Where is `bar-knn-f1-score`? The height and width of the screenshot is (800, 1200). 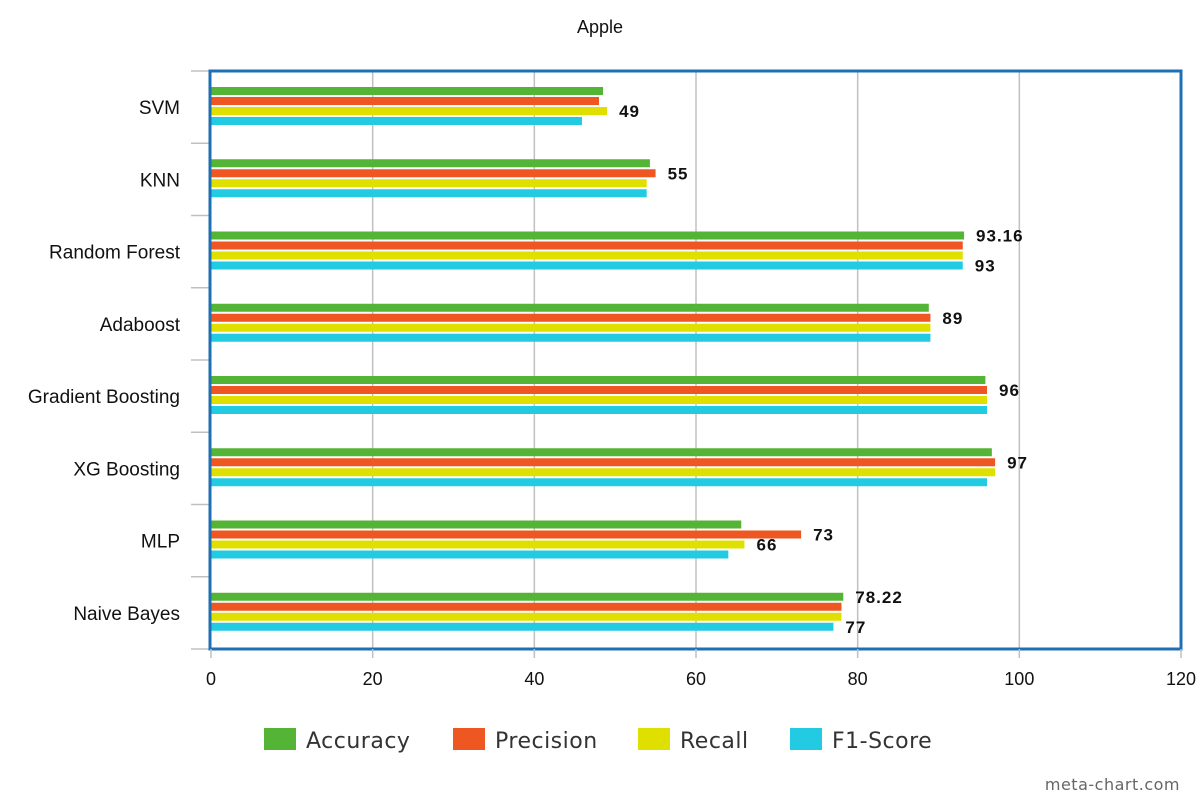 bar-knn-f1-score is located at coordinates (429, 193).